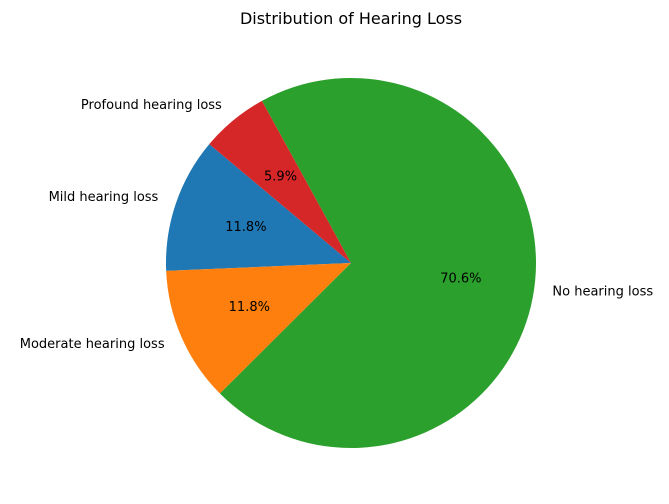 This screenshot has height=504, width=669. What do you see at coordinates (602, 291) in the screenshot?
I see `slice-category-label: No hearing loss` at bounding box center [602, 291].